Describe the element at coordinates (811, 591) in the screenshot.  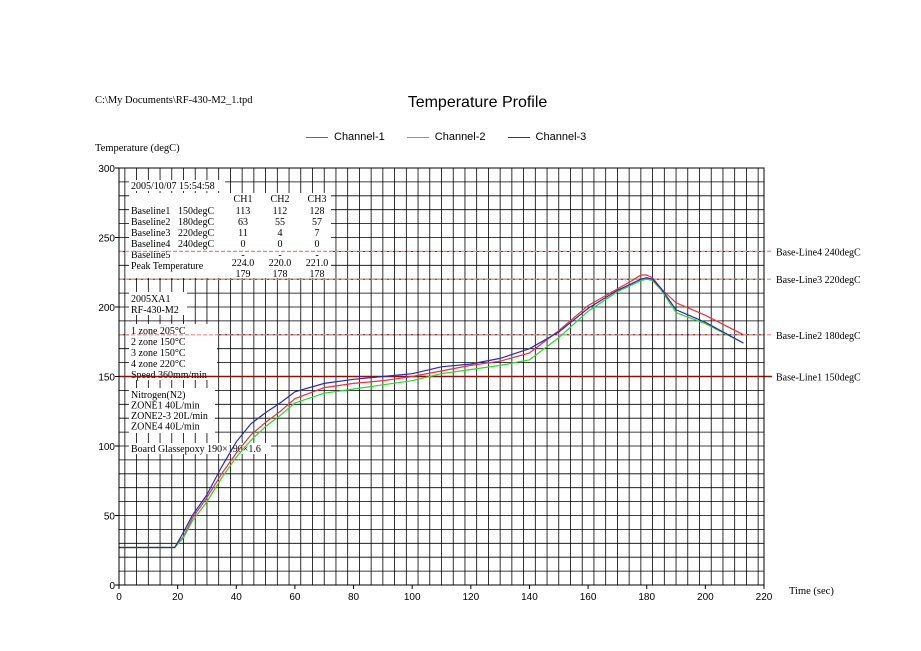
I see `x-axis-label: Time (sec)` at that location.